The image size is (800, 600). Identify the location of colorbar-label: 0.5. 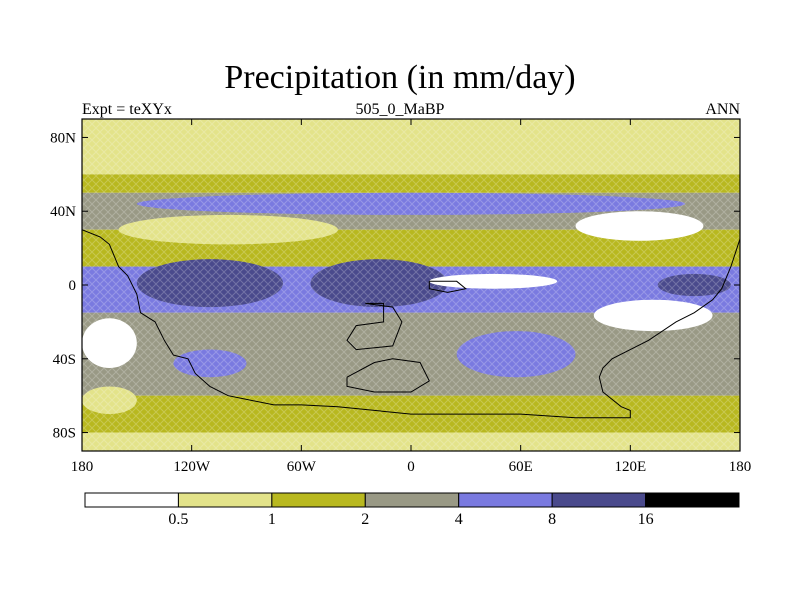
(178, 519).